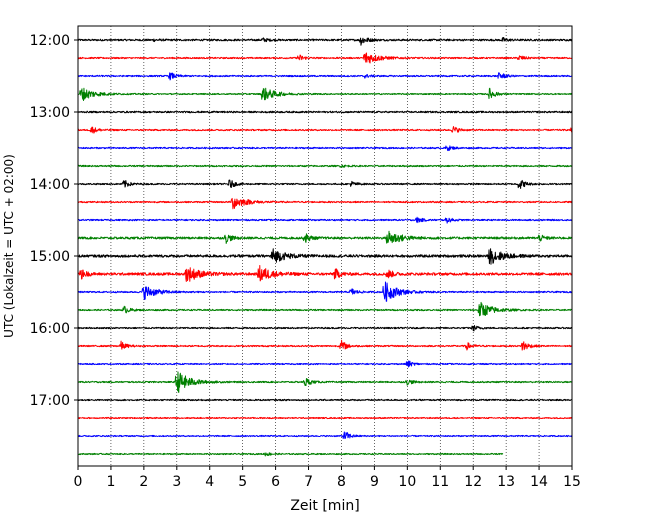 The image size is (650, 520). What do you see at coordinates (473, 482) in the screenshot?
I see `x-tick-label: 12` at bounding box center [473, 482].